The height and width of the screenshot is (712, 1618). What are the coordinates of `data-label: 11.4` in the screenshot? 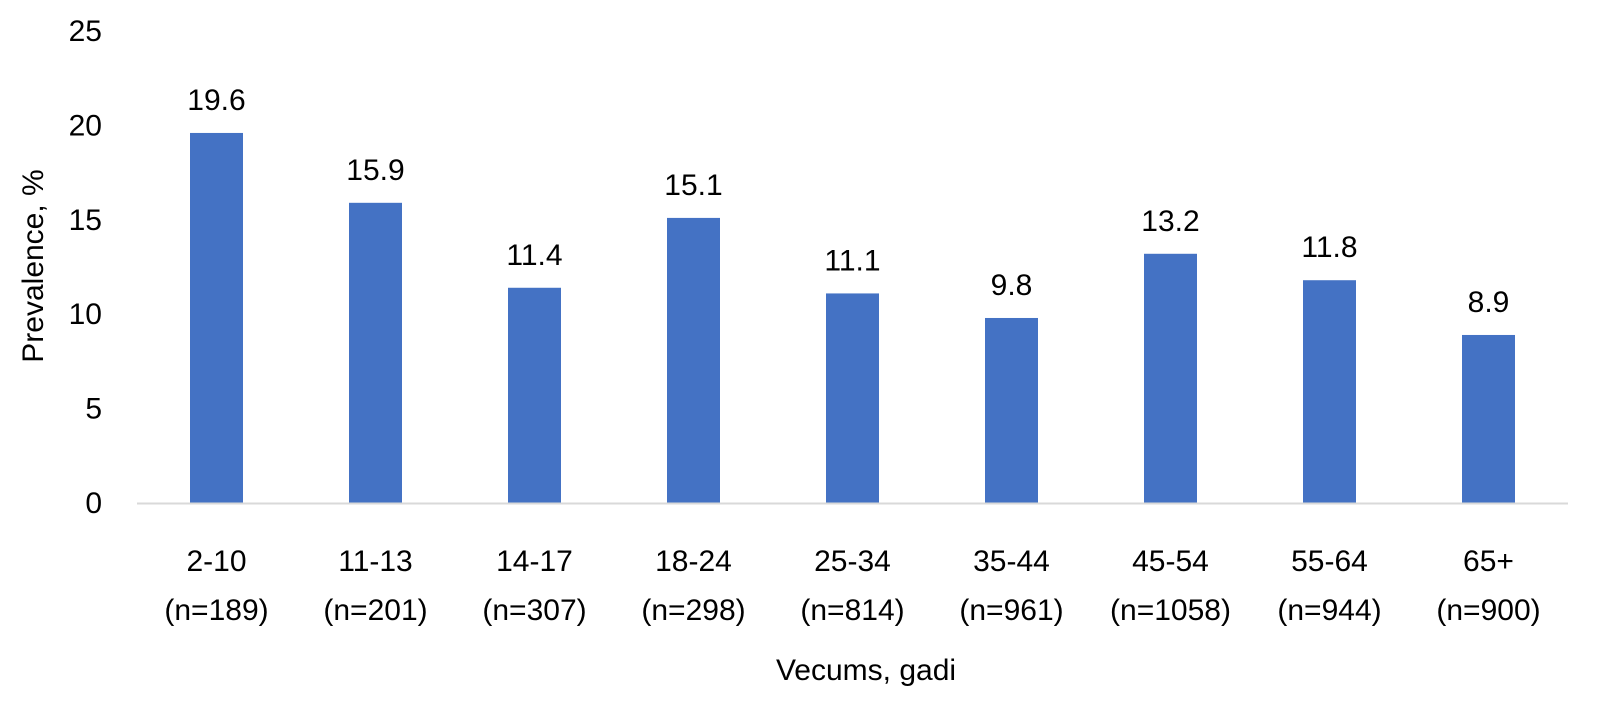 It's located at (534, 255).